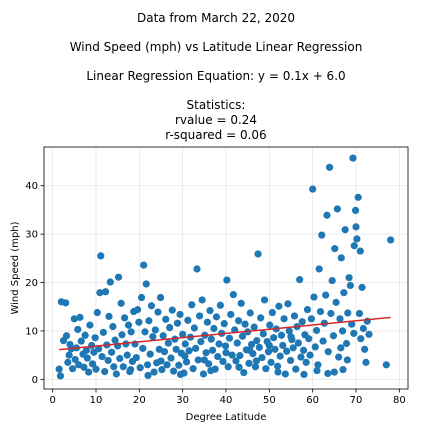 The width and height of the screenshot is (432, 432). I want to click on y-axis-label: Wind Speed (mph), so click(15, 267).